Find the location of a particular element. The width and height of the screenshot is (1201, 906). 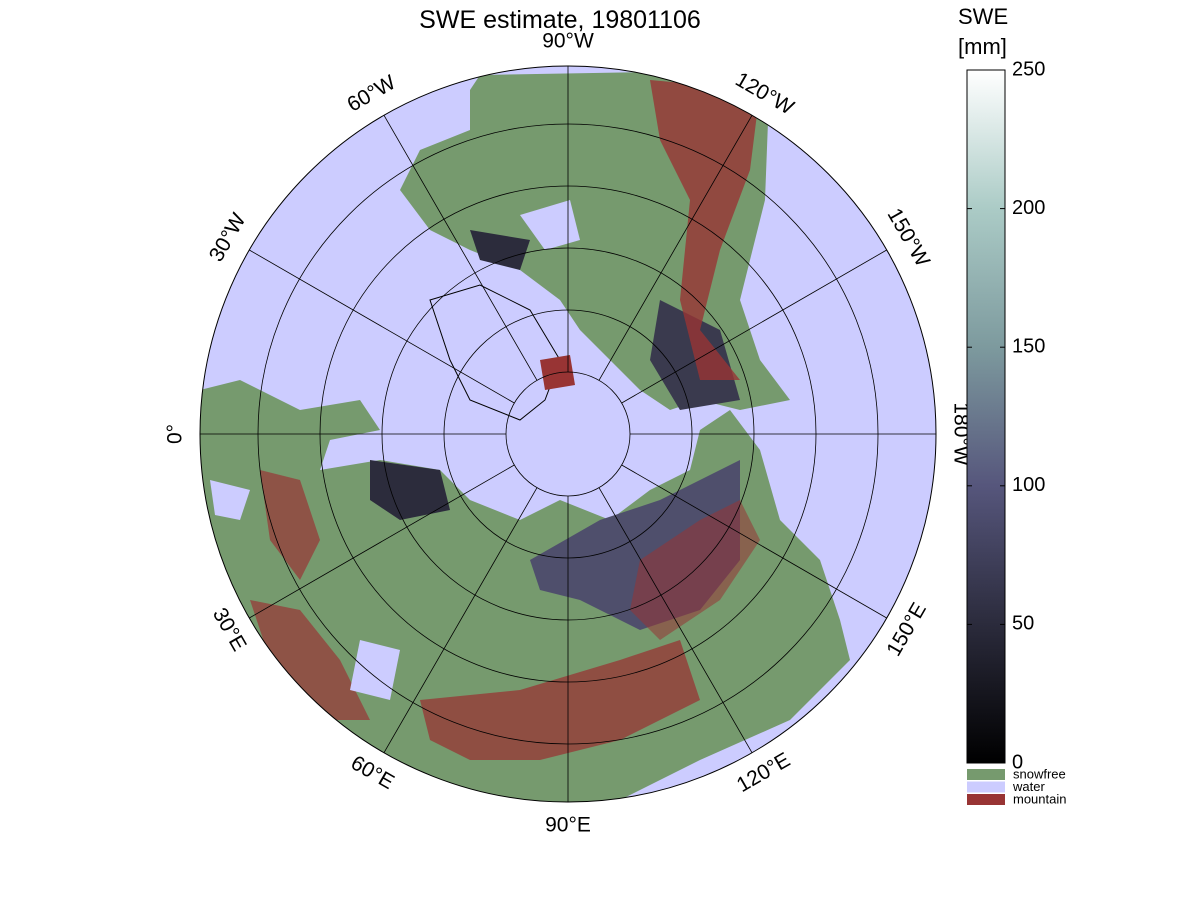

meridian-label: 0° is located at coordinates (175, 434).